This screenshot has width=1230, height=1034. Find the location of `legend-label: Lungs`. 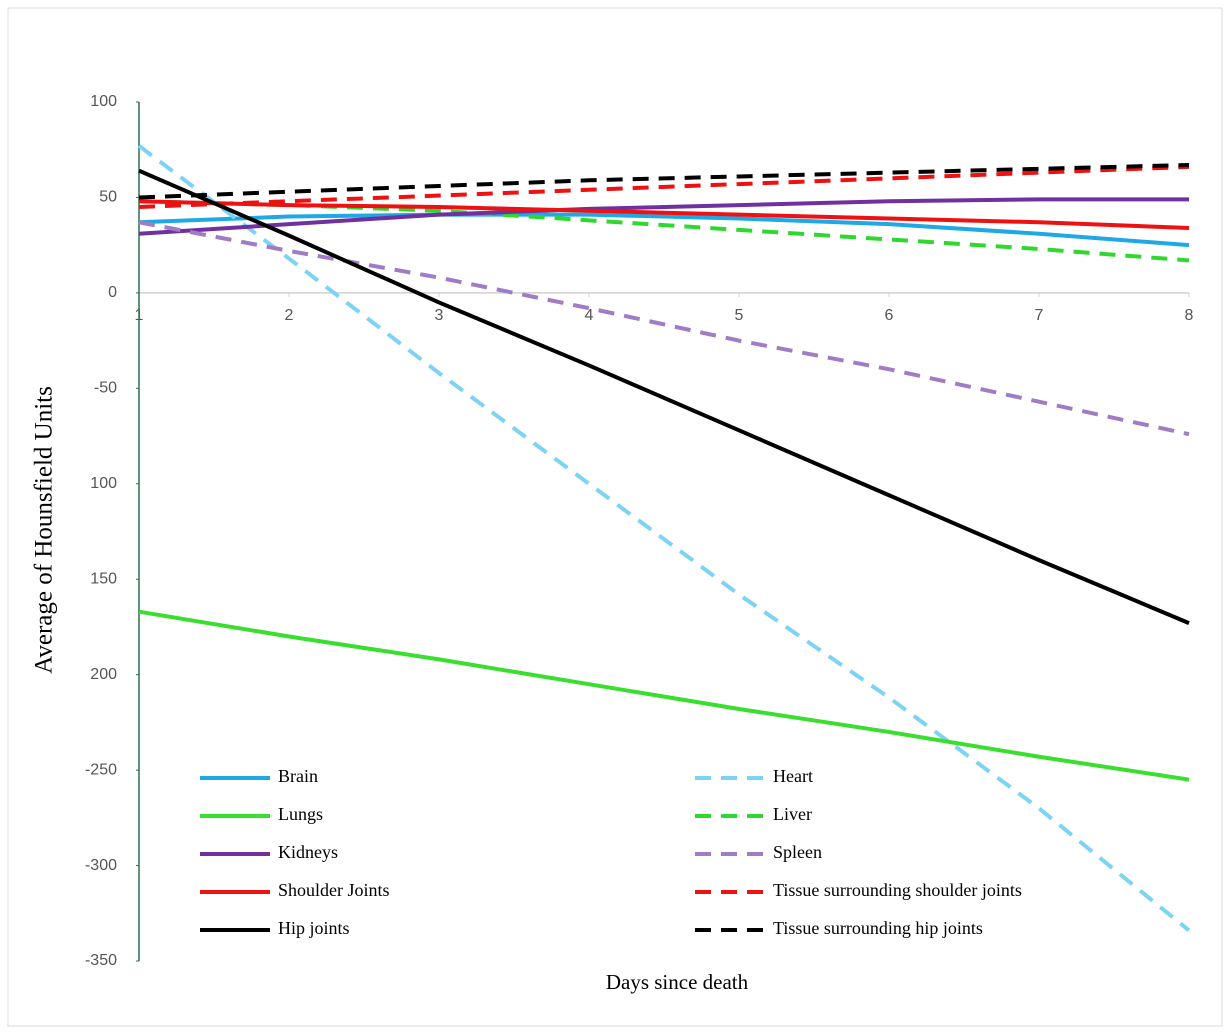

legend-label: Lungs is located at coordinates (300, 814).